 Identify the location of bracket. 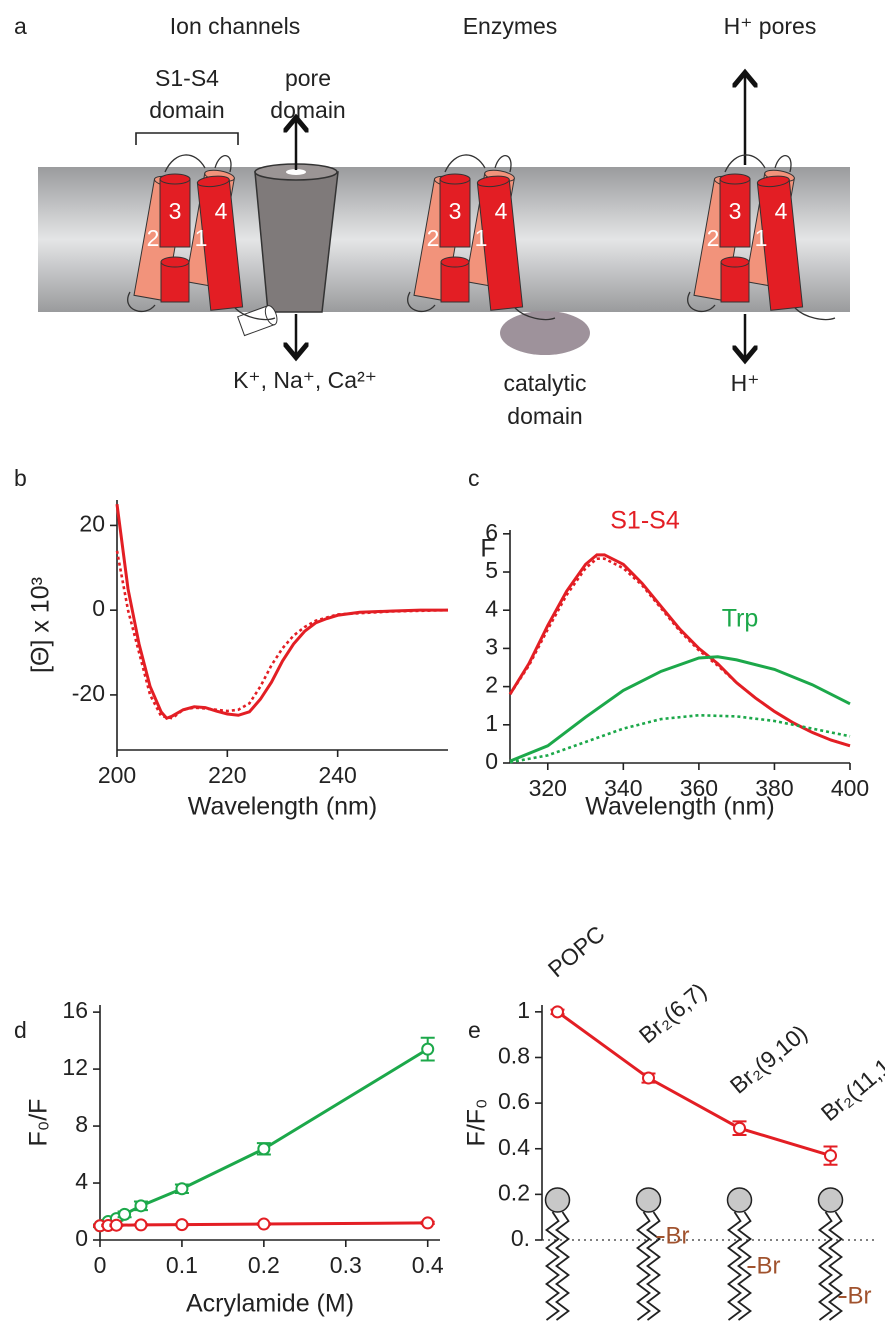
(187, 138).